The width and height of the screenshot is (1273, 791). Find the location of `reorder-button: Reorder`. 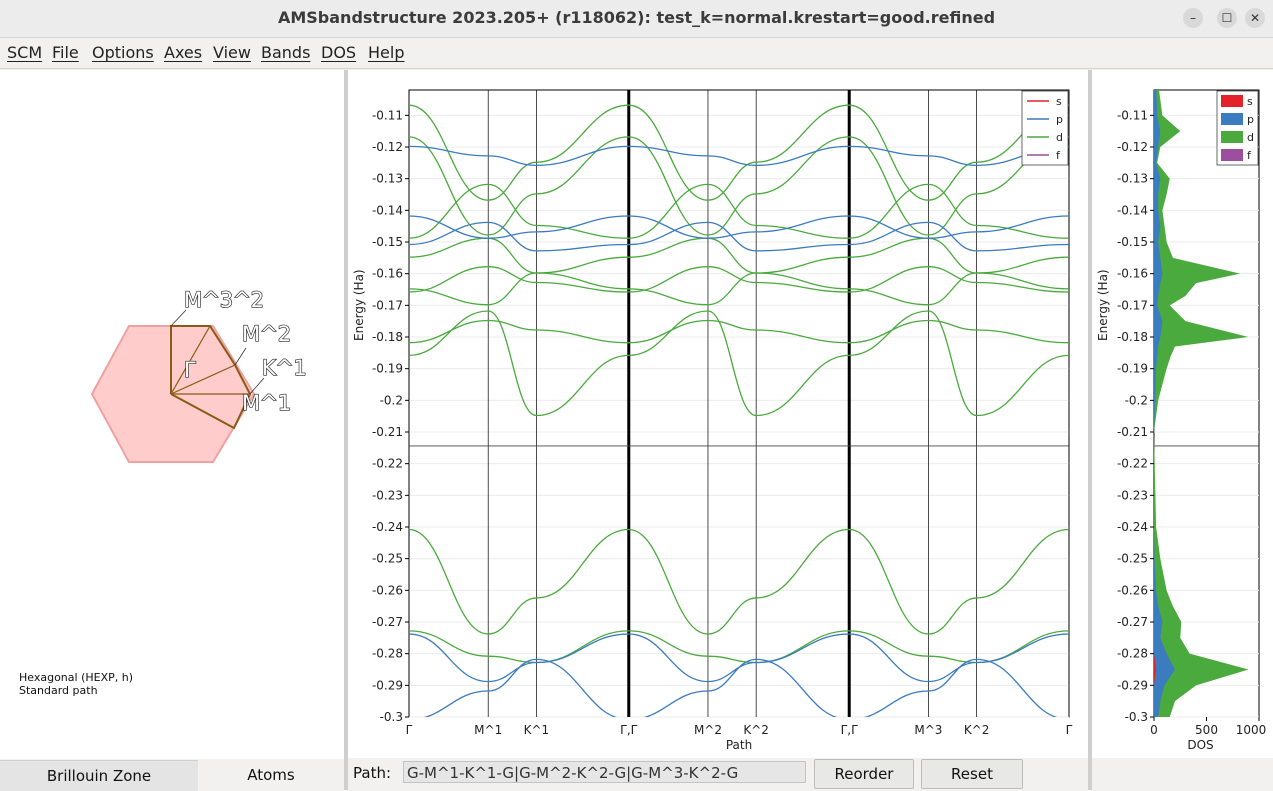

reorder-button: Reorder is located at coordinates (864, 774).